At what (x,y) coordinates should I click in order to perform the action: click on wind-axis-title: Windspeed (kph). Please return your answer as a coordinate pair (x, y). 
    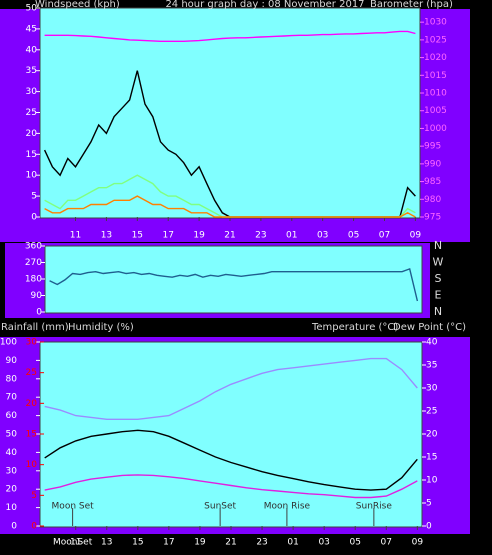
    Looking at the image, I should click on (77, 5).